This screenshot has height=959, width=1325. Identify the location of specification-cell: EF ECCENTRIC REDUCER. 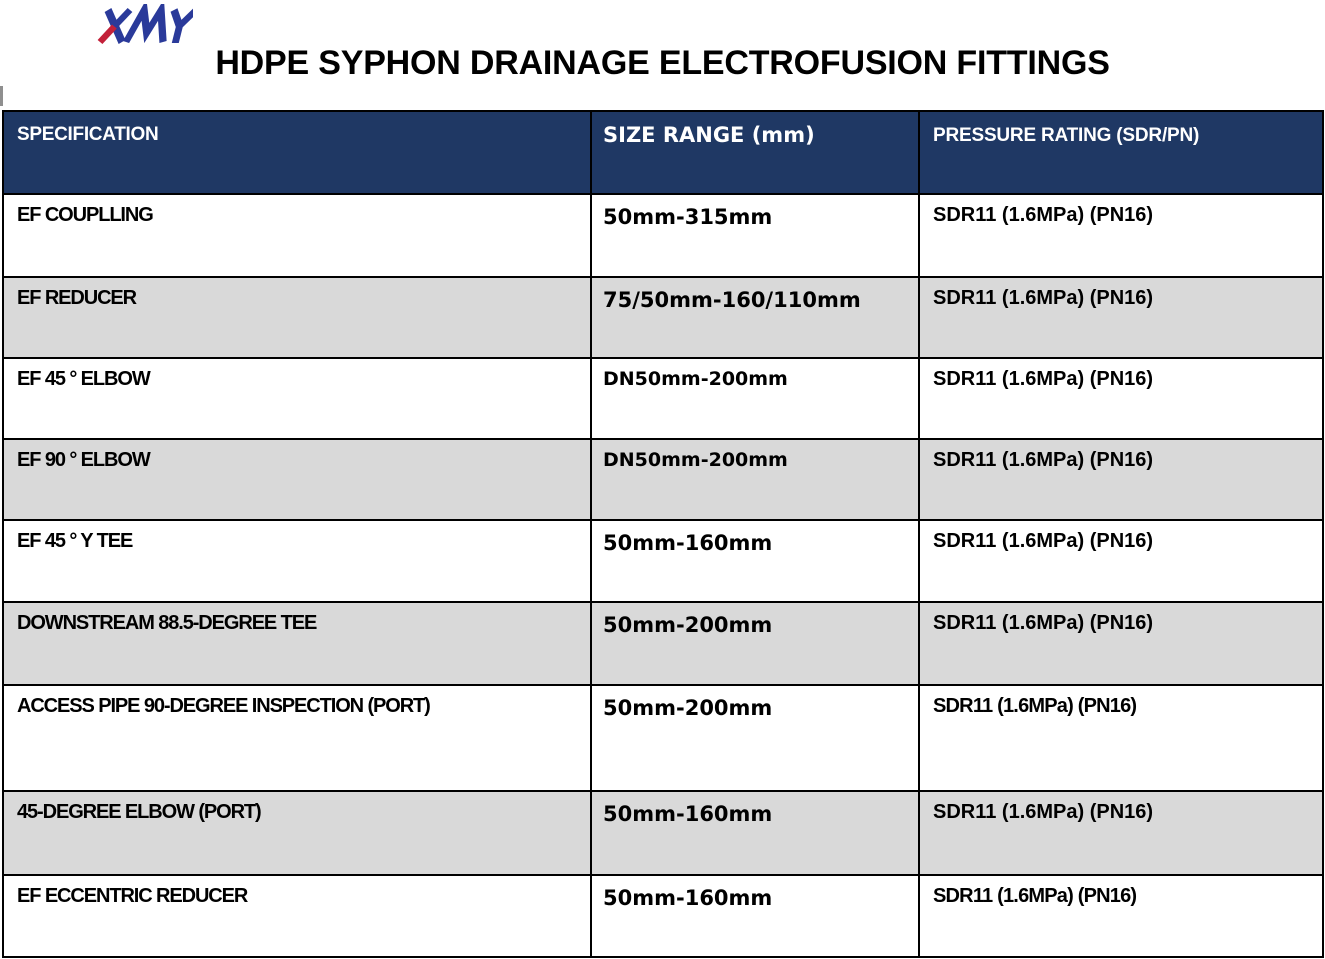
(297, 916).